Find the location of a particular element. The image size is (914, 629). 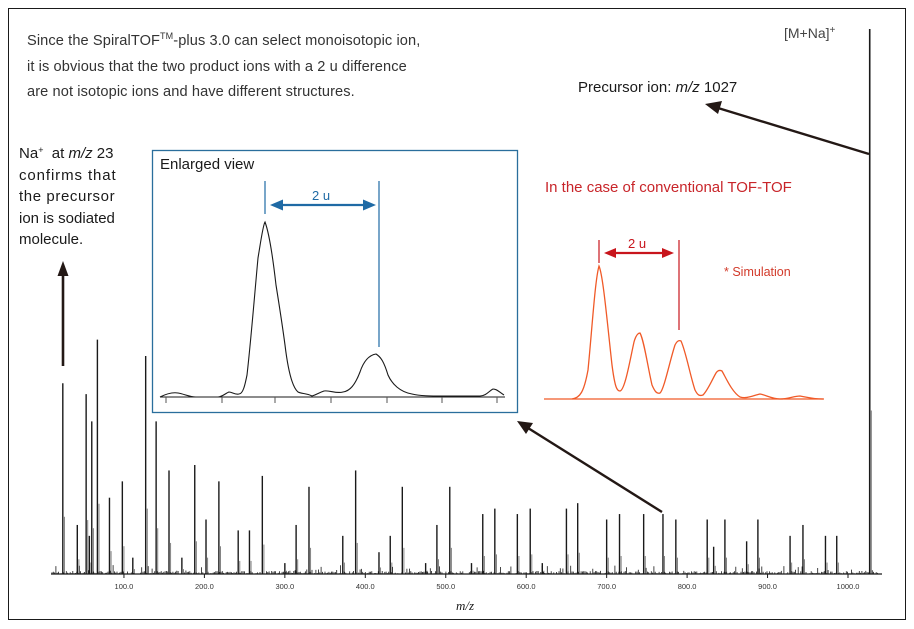

inset-arrow-left-icon is located at coordinates (276, 205).